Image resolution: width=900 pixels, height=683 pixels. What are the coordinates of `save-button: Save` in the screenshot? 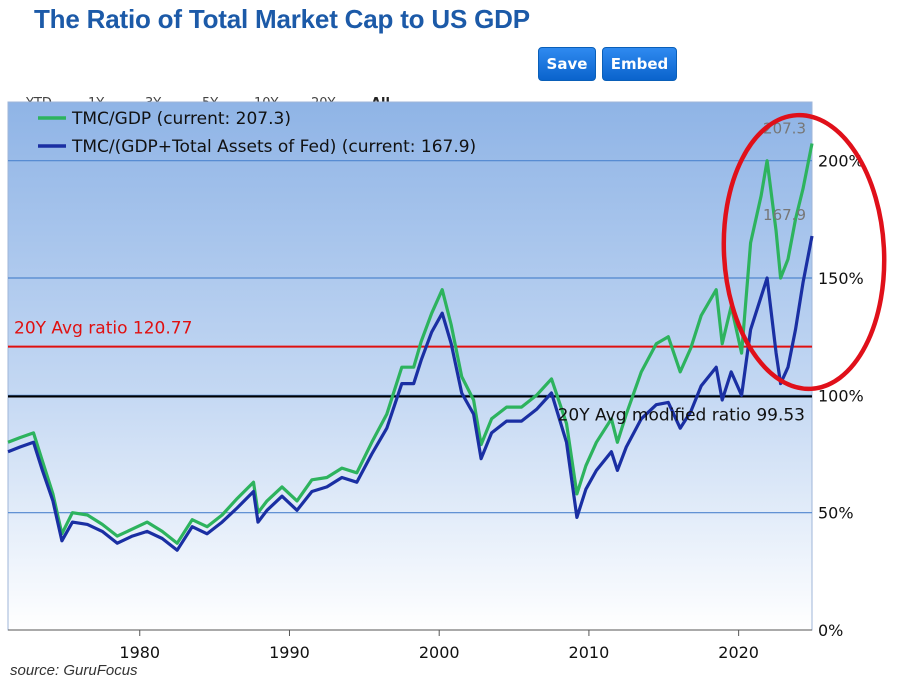 It's located at (567, 64).